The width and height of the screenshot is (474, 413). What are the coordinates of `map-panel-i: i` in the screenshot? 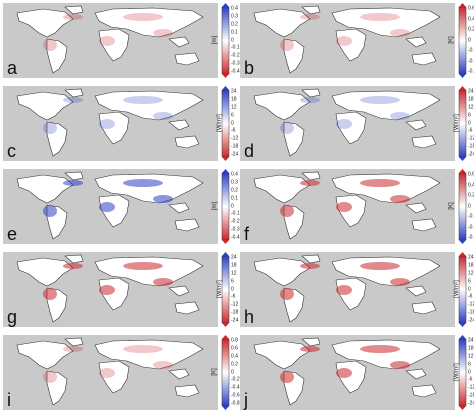 It's located at (110, 372).